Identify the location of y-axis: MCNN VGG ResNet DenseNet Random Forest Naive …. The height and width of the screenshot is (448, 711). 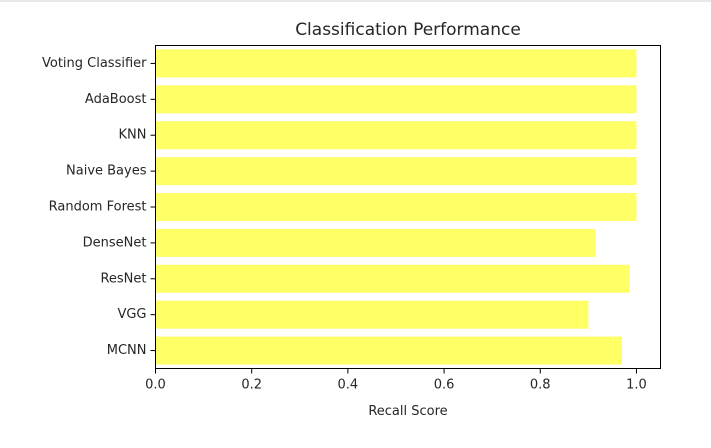
(99, 207).